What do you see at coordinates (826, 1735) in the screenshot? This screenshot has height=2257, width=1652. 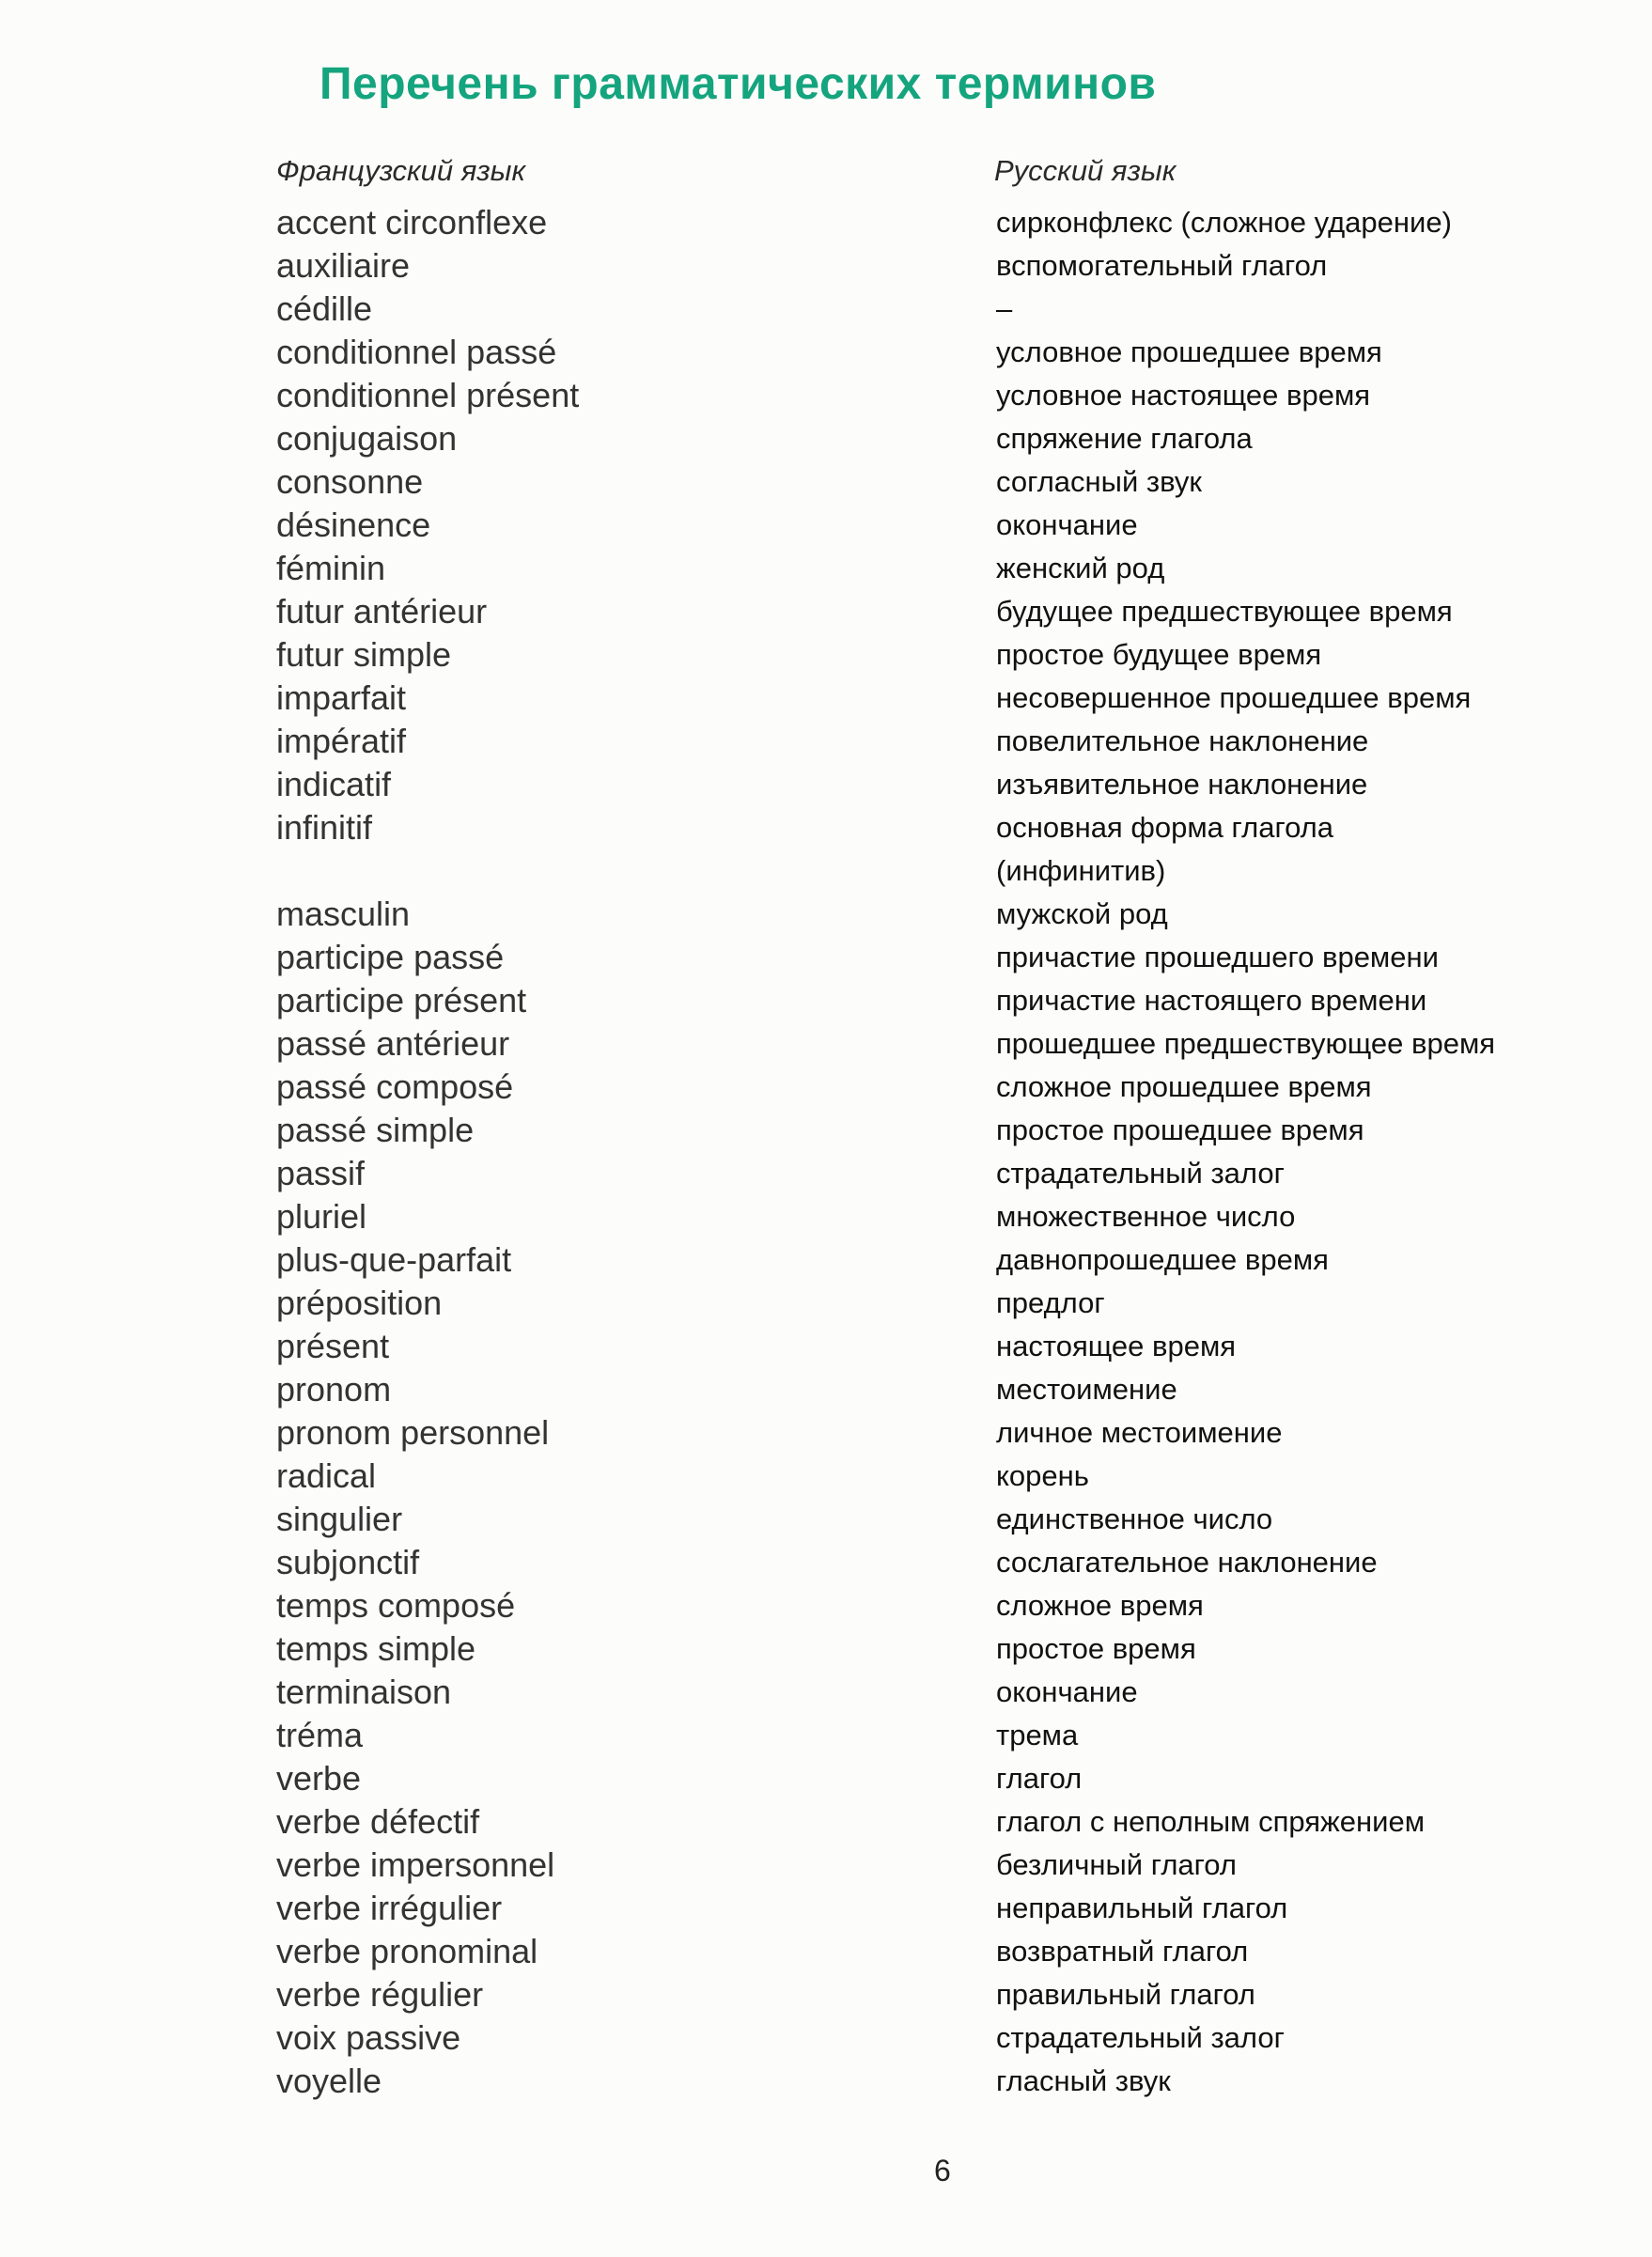 I see `glossary-row: tréma трема` at bounding box center [826, 1735].